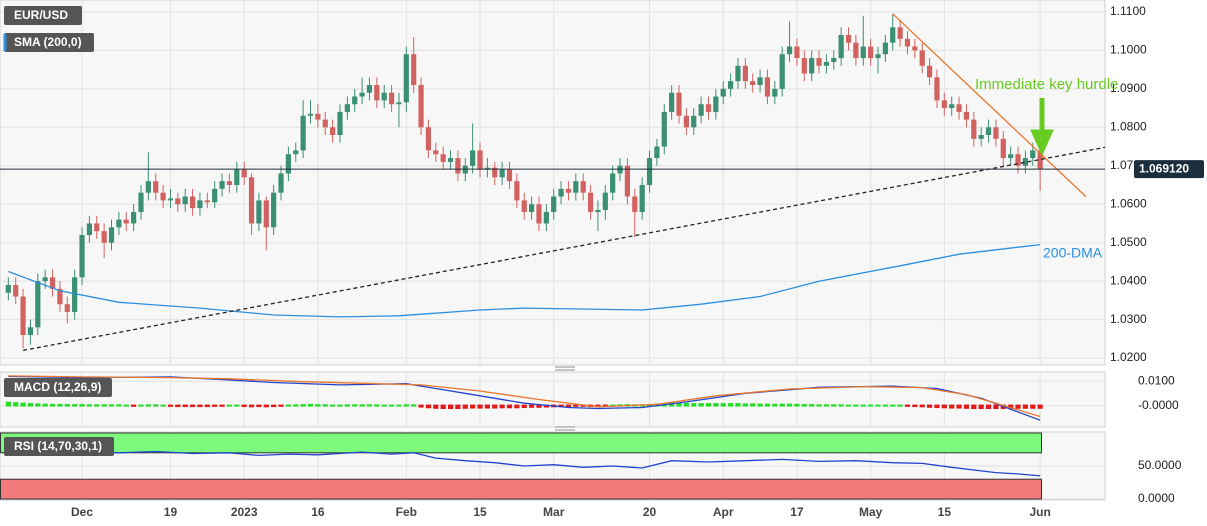  Describe the element at coordinates (41, 15) in the screenshot. I see `legend-label: EUR/USD` at that location.